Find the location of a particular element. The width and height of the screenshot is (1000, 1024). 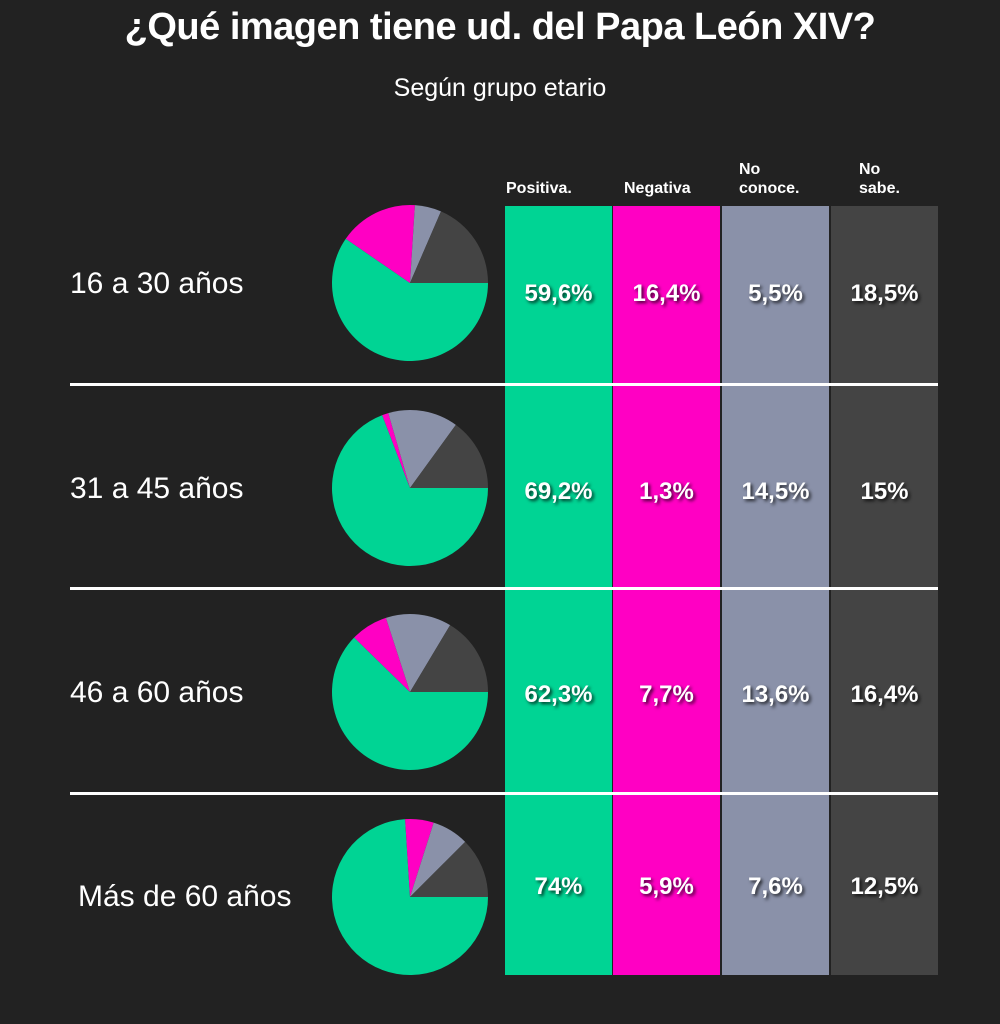

row-label-16-30: 16 a 30 años is located at coordinates (157, 283).